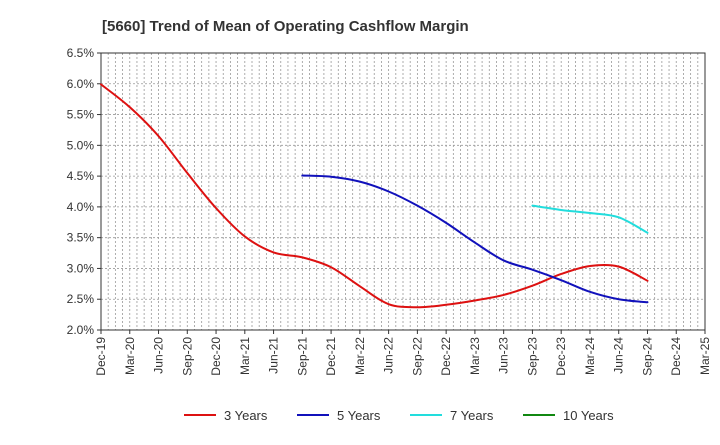 Image resolution: width=720 pixels, height=445 pixels. I want to click on y-tick-label: 5.5%, so click(81, 115).